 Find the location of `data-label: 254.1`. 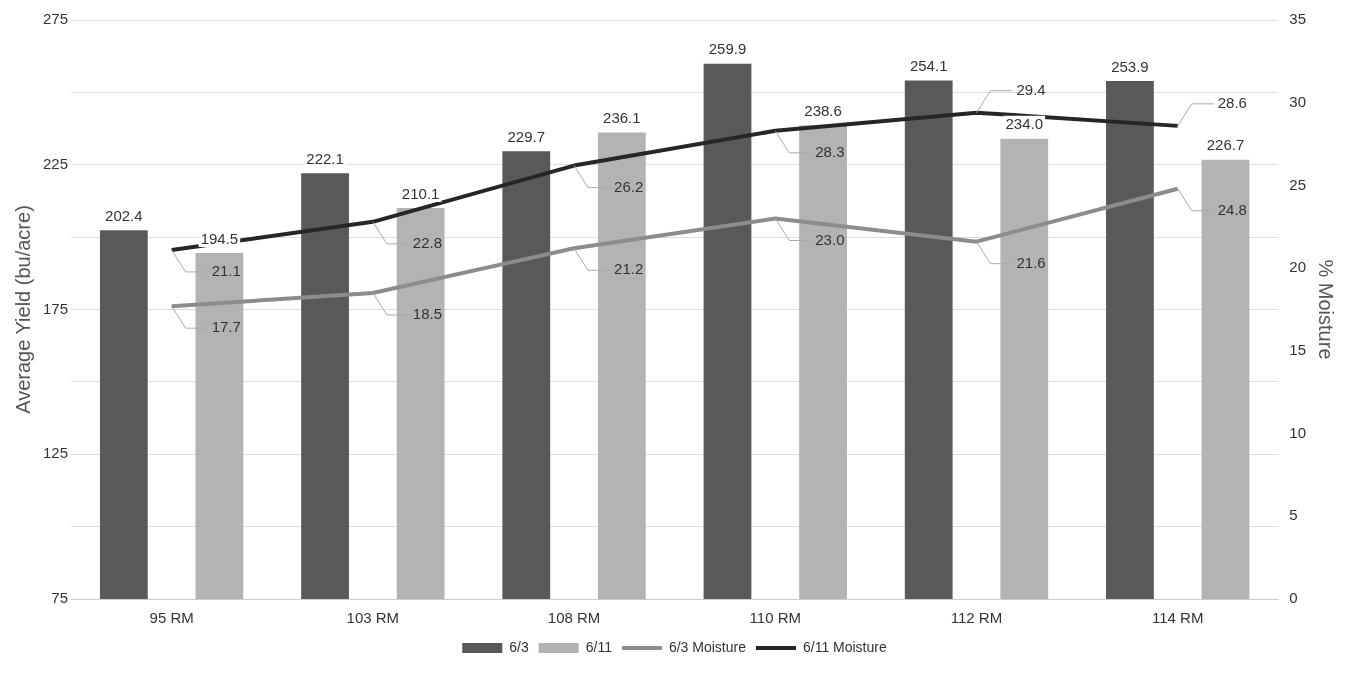

data-label: 254.1 is located at coordinates (928, 66).